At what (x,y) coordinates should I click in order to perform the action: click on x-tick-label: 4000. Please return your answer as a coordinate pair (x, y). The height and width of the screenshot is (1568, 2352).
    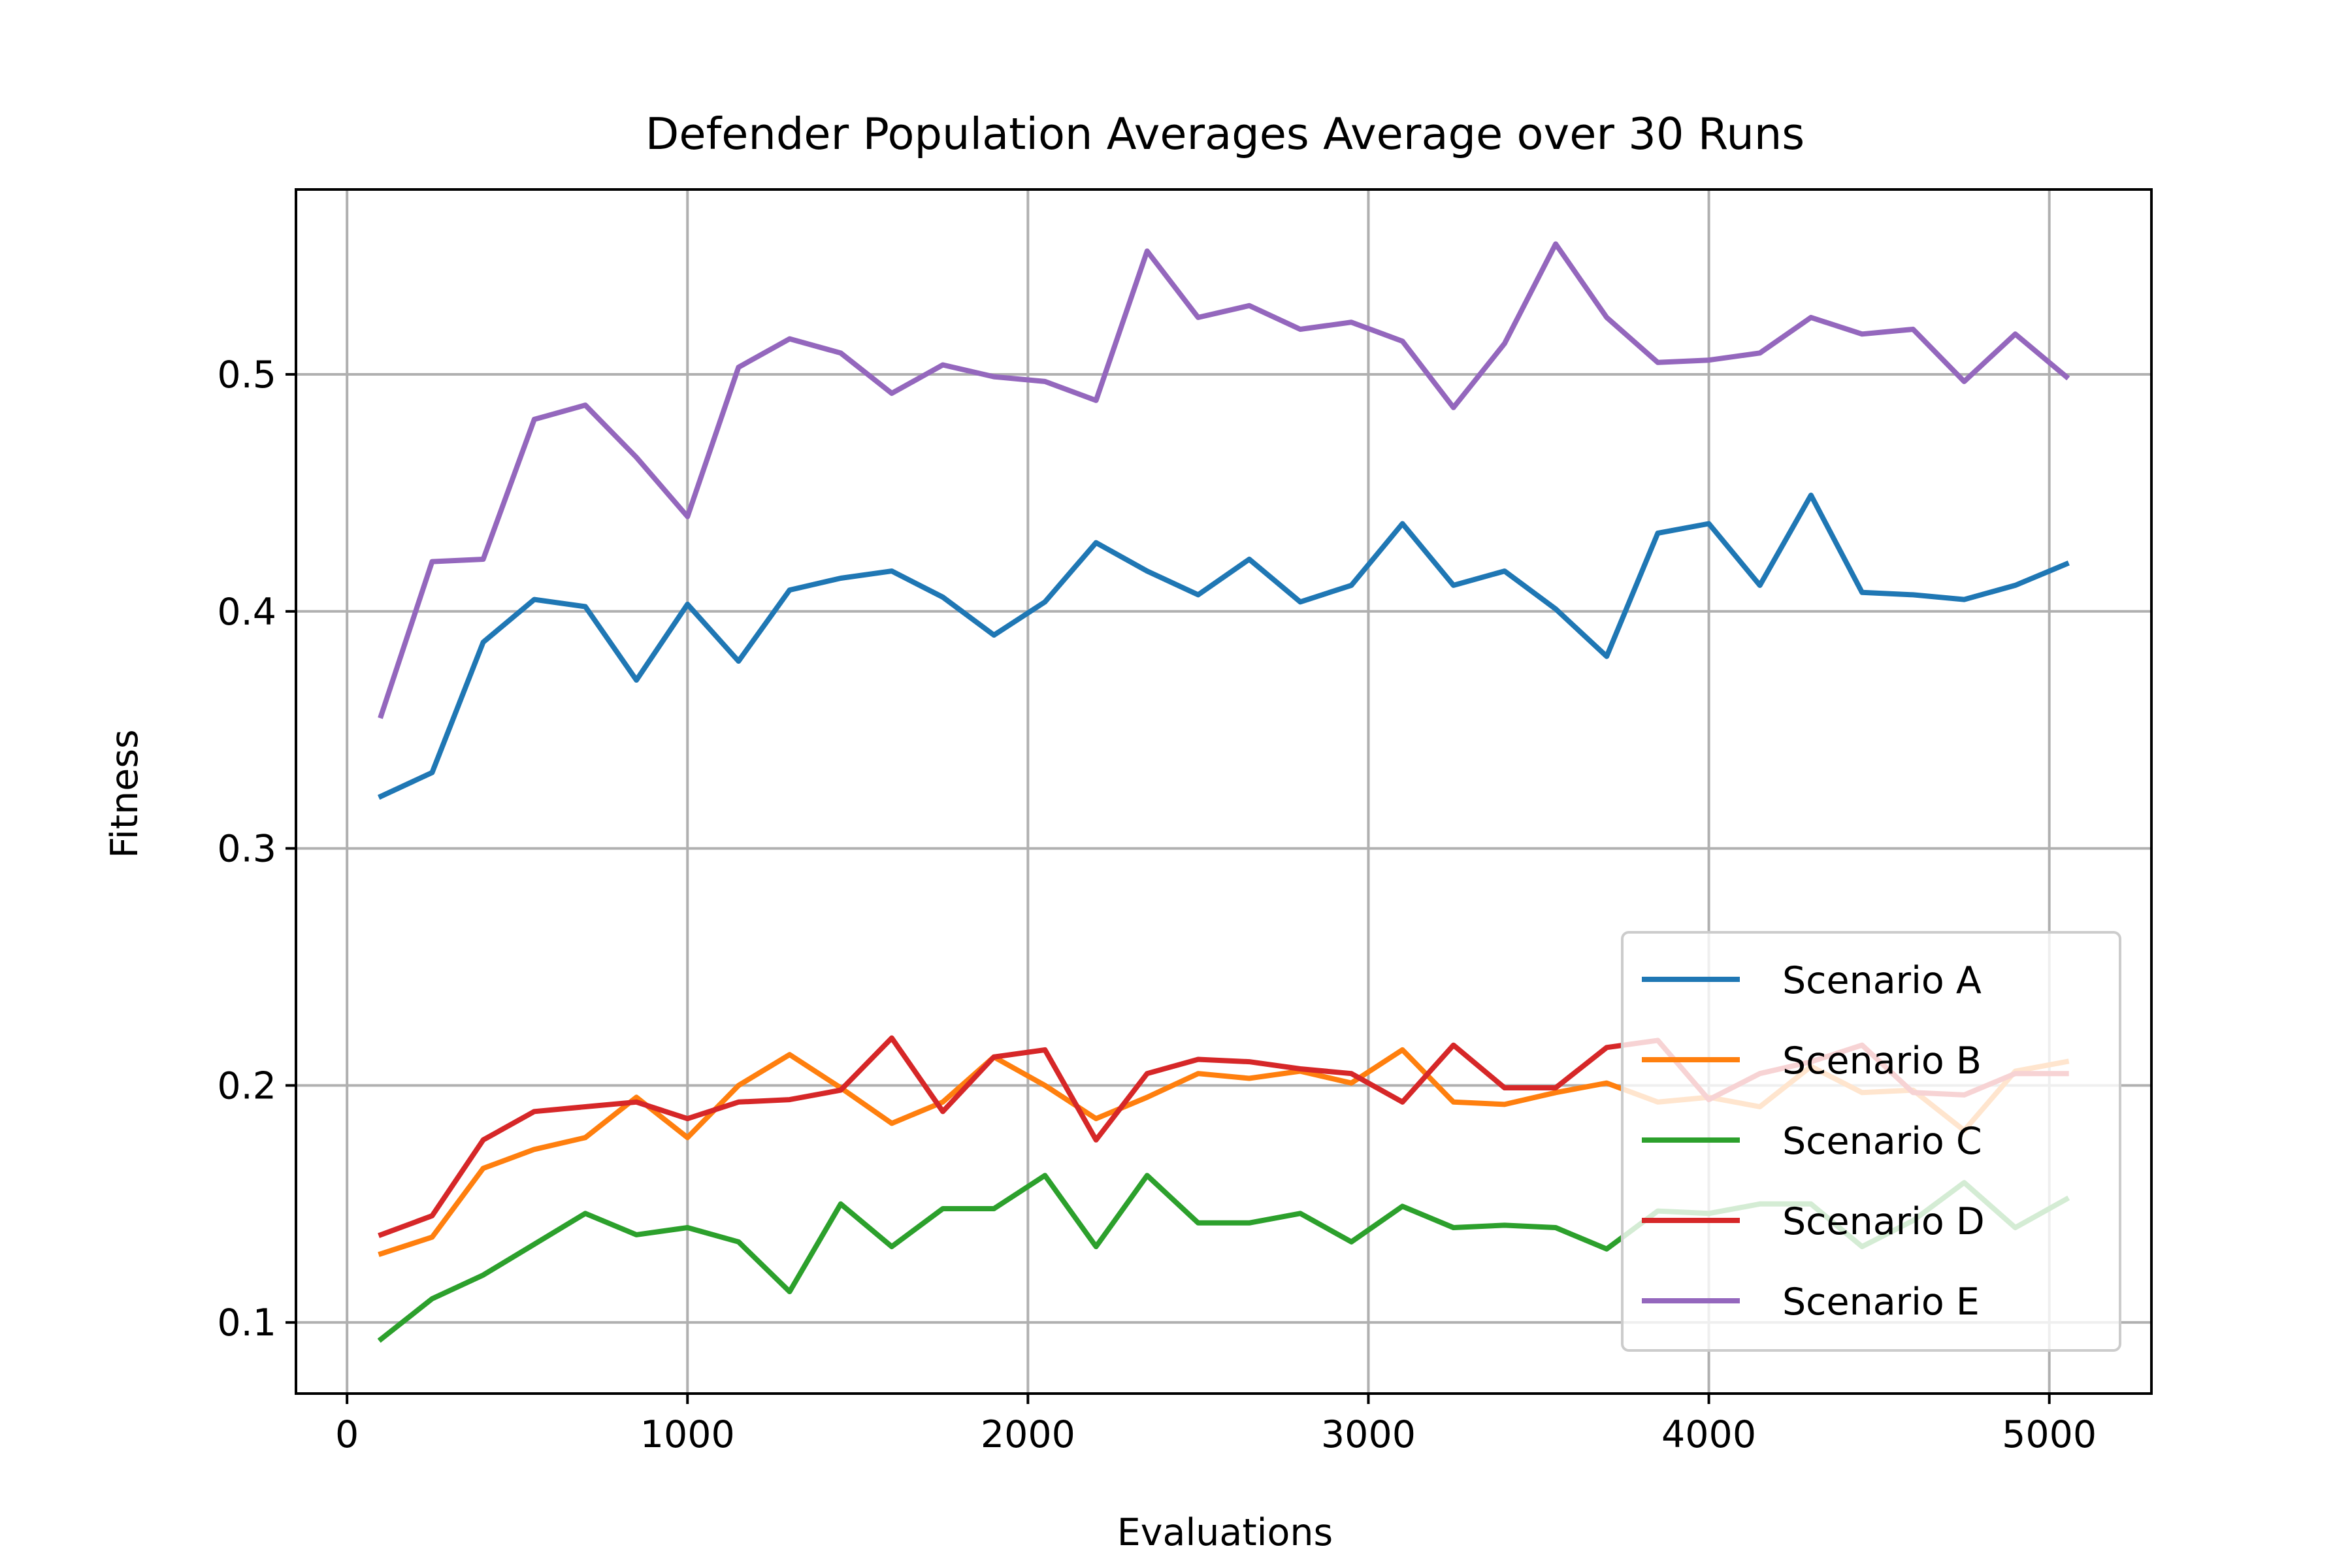
    Looking at the image, I should click on (1708, 1434).